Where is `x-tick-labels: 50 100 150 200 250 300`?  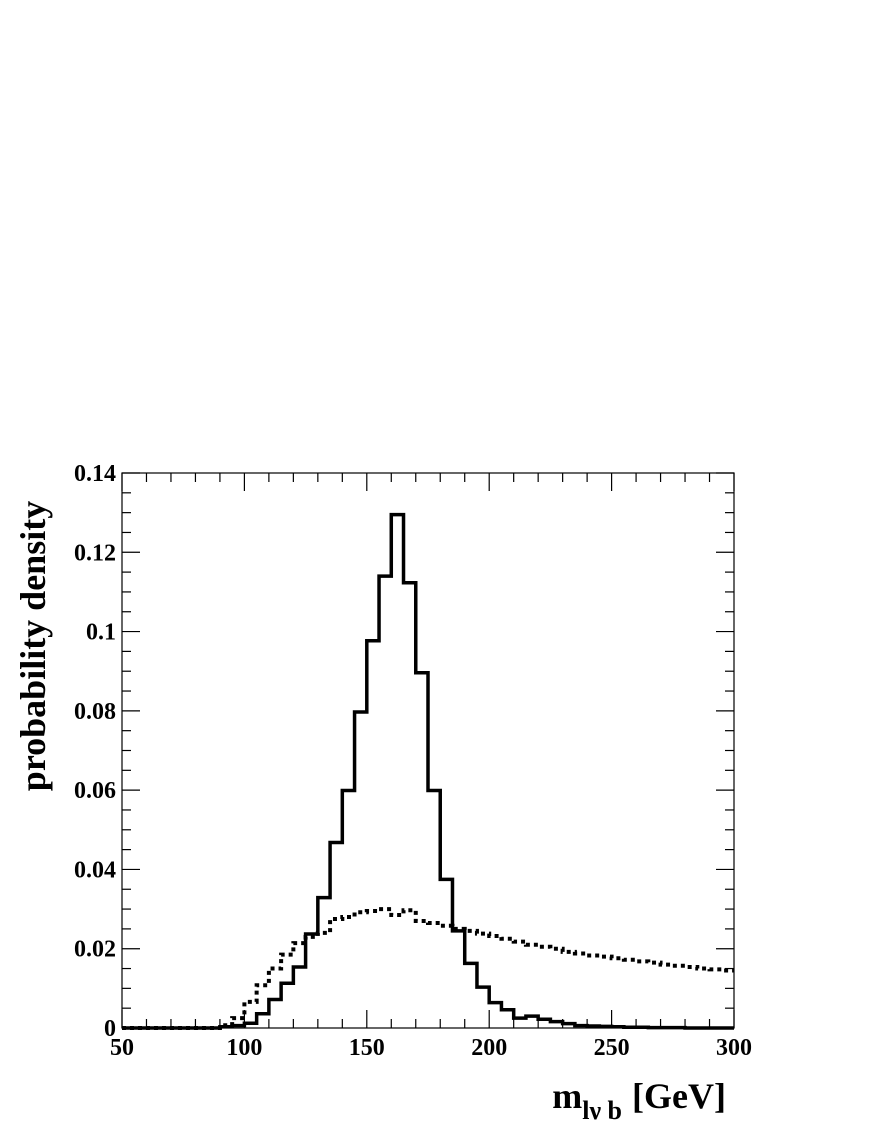 x-tick-labels: 50 100 150 200 250 300 is located at coordinates (431, 1048).